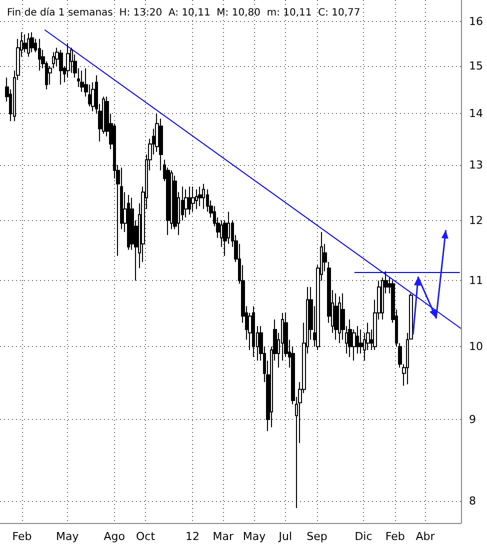 The width and height of the screenshot is (487, 553). Describe the element at coordinates (472, 501) in the screenshot. I see `y-tick-label: 8` at that location.